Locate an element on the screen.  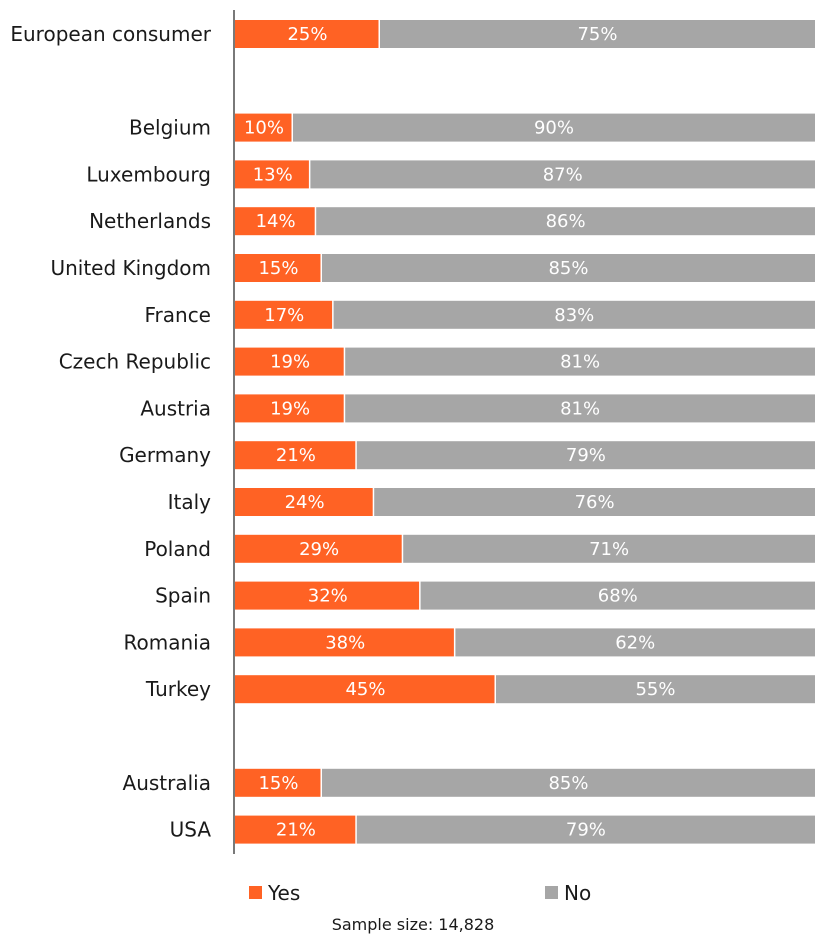
value-label-no-usa: 79% is located at coordinates (586, 830).